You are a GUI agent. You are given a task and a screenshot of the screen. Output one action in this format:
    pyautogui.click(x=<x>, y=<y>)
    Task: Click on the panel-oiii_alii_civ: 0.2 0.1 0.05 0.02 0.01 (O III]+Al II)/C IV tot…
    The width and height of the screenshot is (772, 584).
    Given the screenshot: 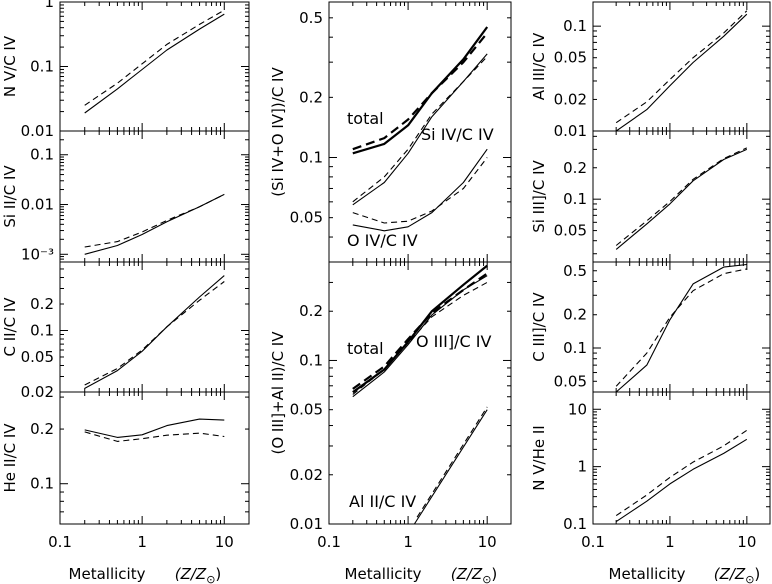 What is the action you would take?
    pyautogui.click(x=390, y=397)
    